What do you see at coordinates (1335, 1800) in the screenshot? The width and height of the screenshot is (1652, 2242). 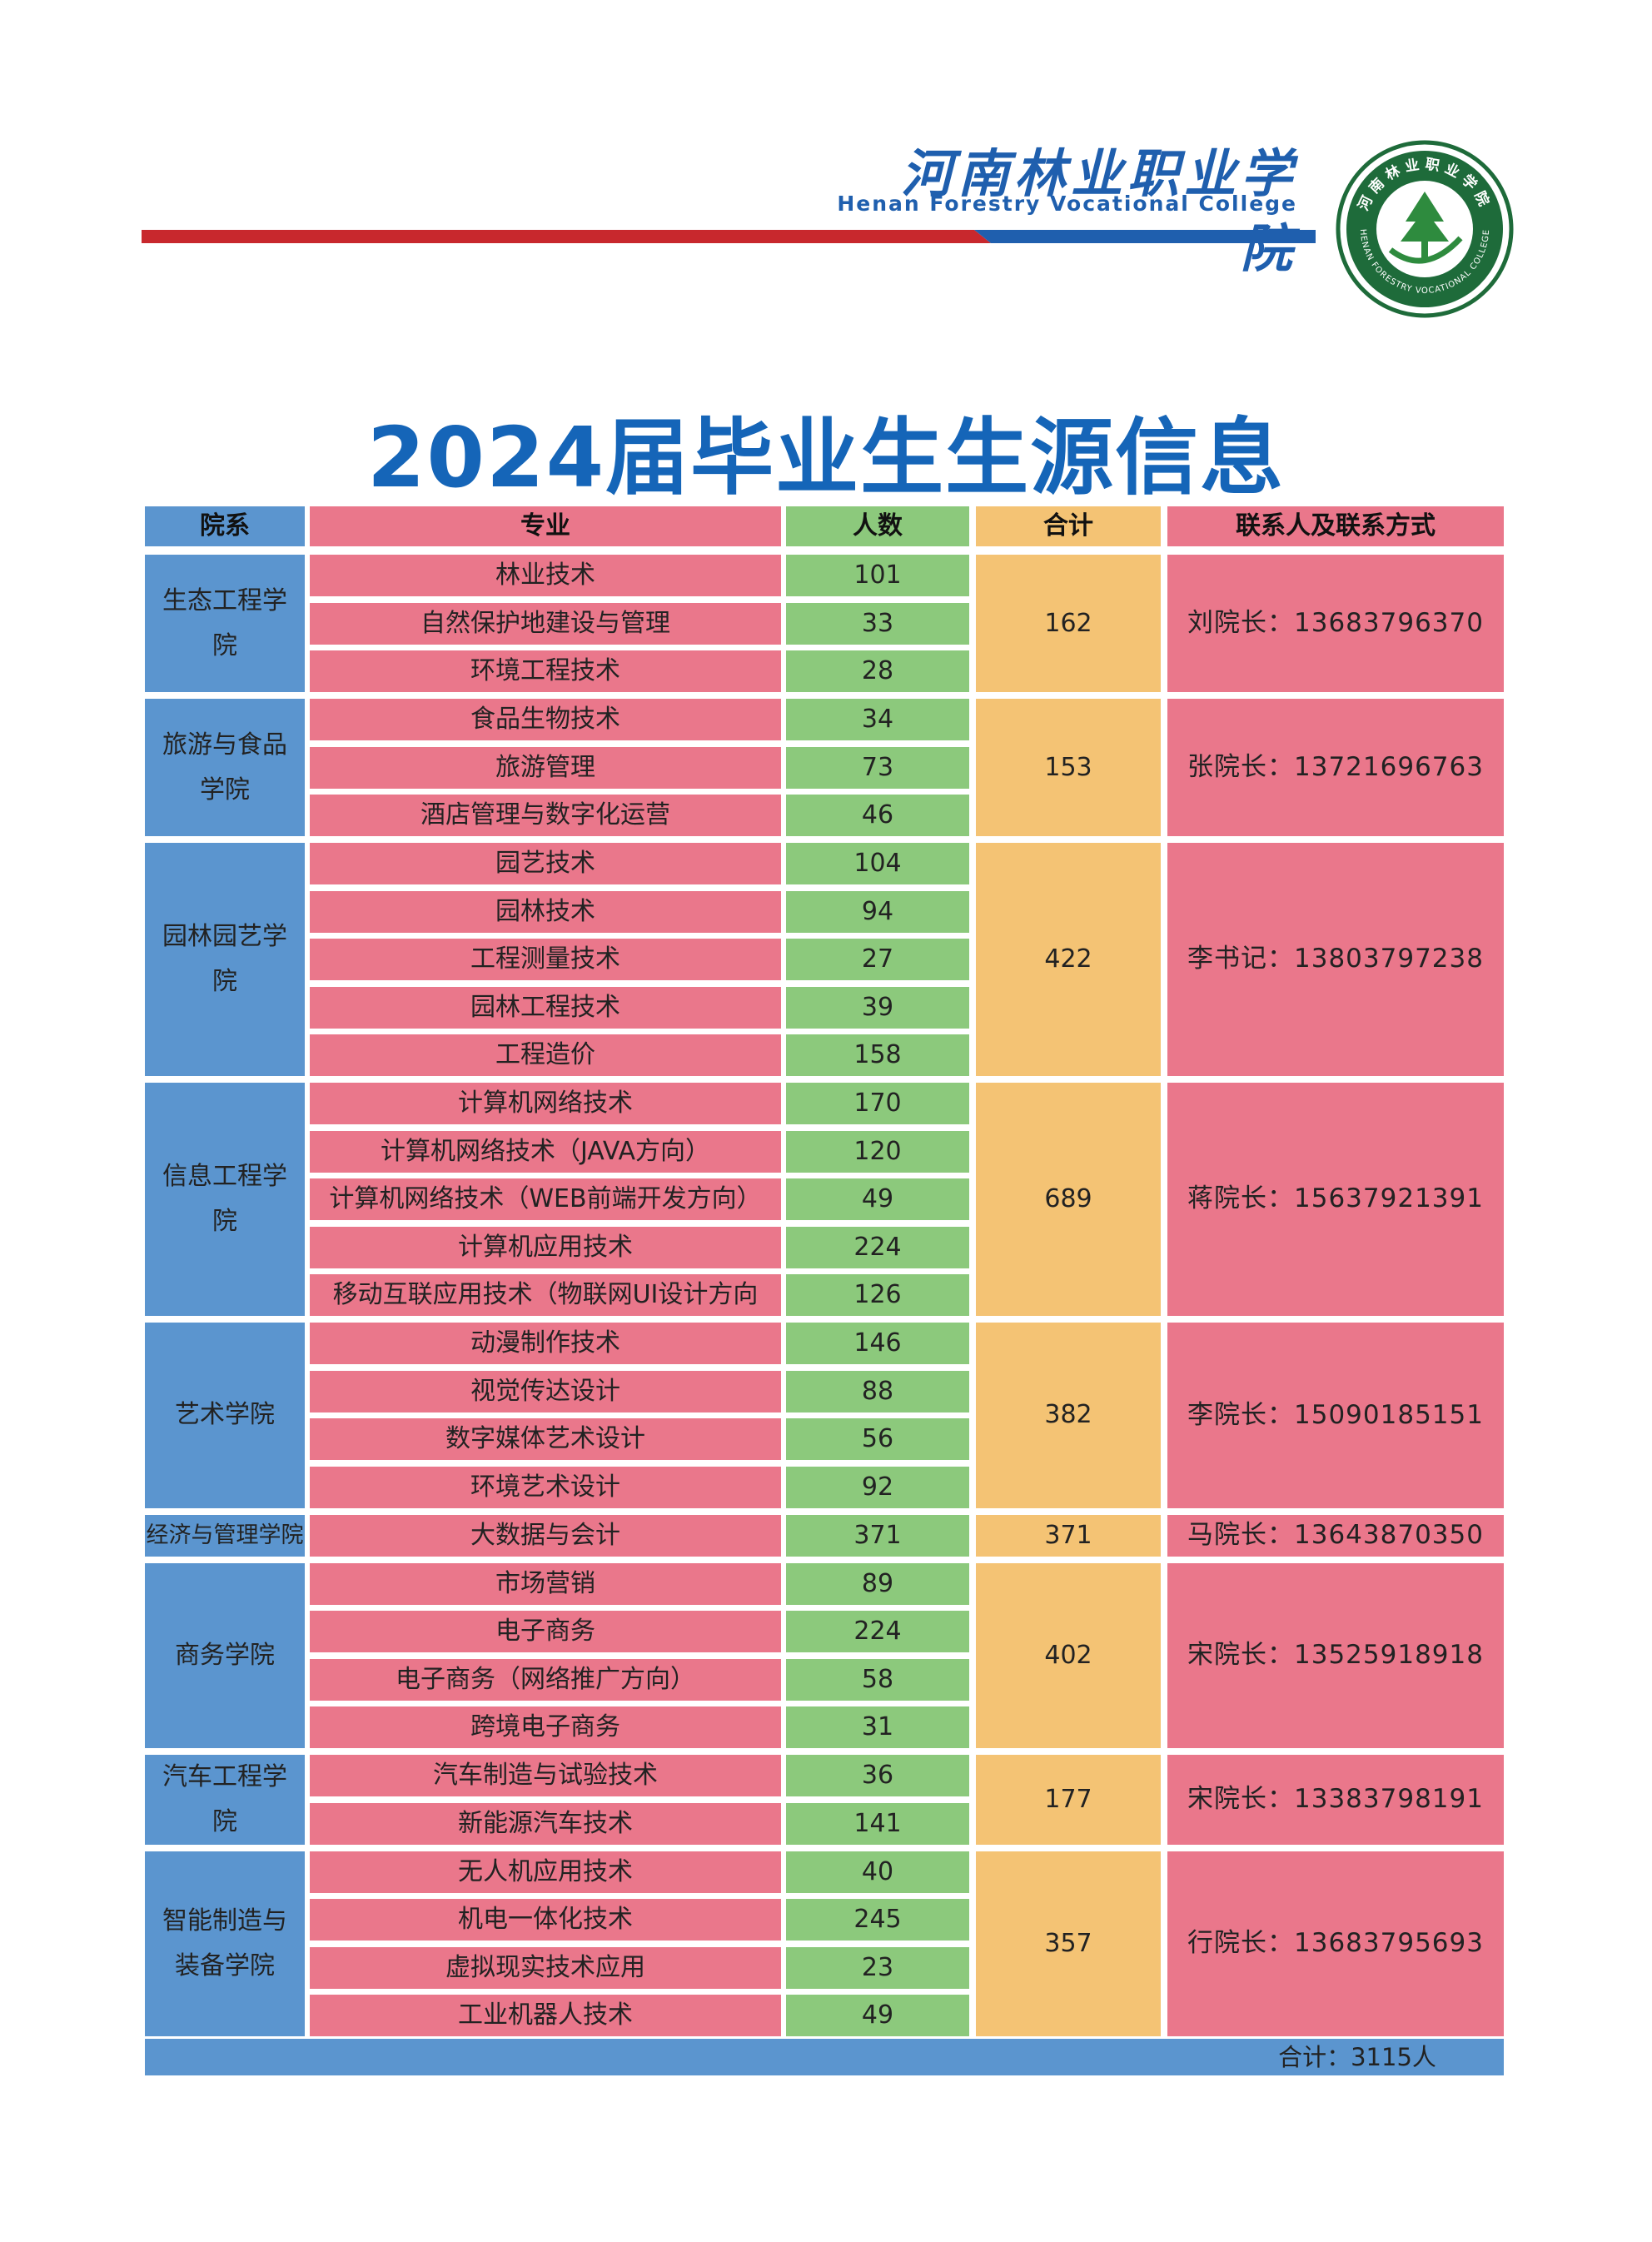 I see `college-contact: 宋院长：13383798191` at bounding box center [1335, 1800].